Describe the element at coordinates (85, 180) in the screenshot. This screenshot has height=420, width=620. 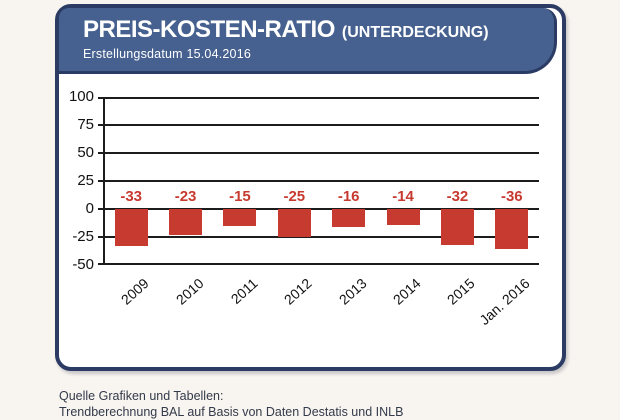
I see `y-tick-label: 25` at that location.